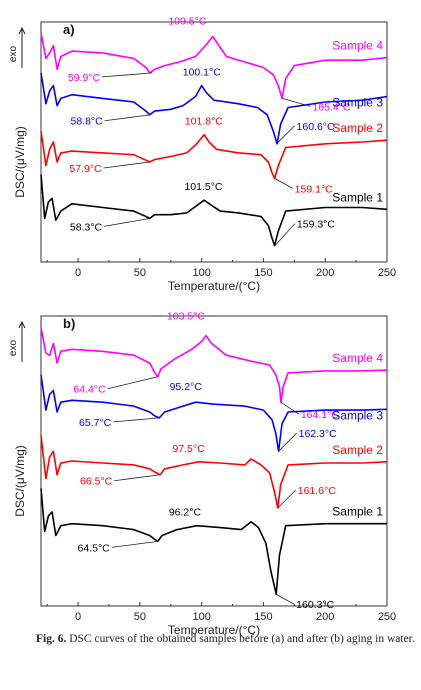 The image size is (421, 690). Describe the element at coordinates (89, 390) in the screenshot. I see `annotation-label: 64.4°C` at that location.